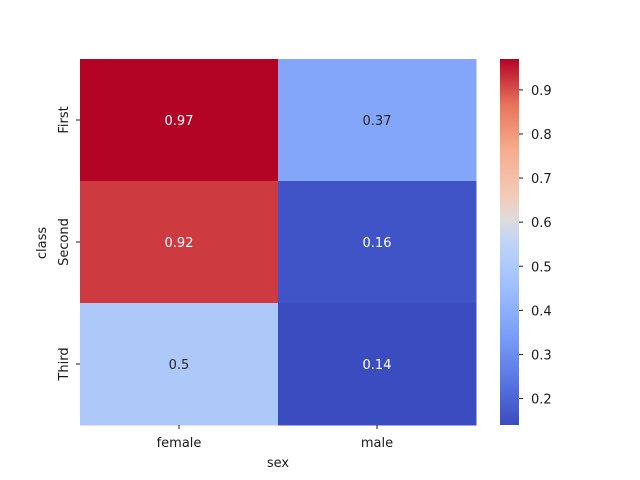 The height and width of the screenshot is (480, 640). What do you see at coordinates (541, 179) in the screenshot?
I see `colorbar-tick-label: 0.7` at bounding box center [541, 179].